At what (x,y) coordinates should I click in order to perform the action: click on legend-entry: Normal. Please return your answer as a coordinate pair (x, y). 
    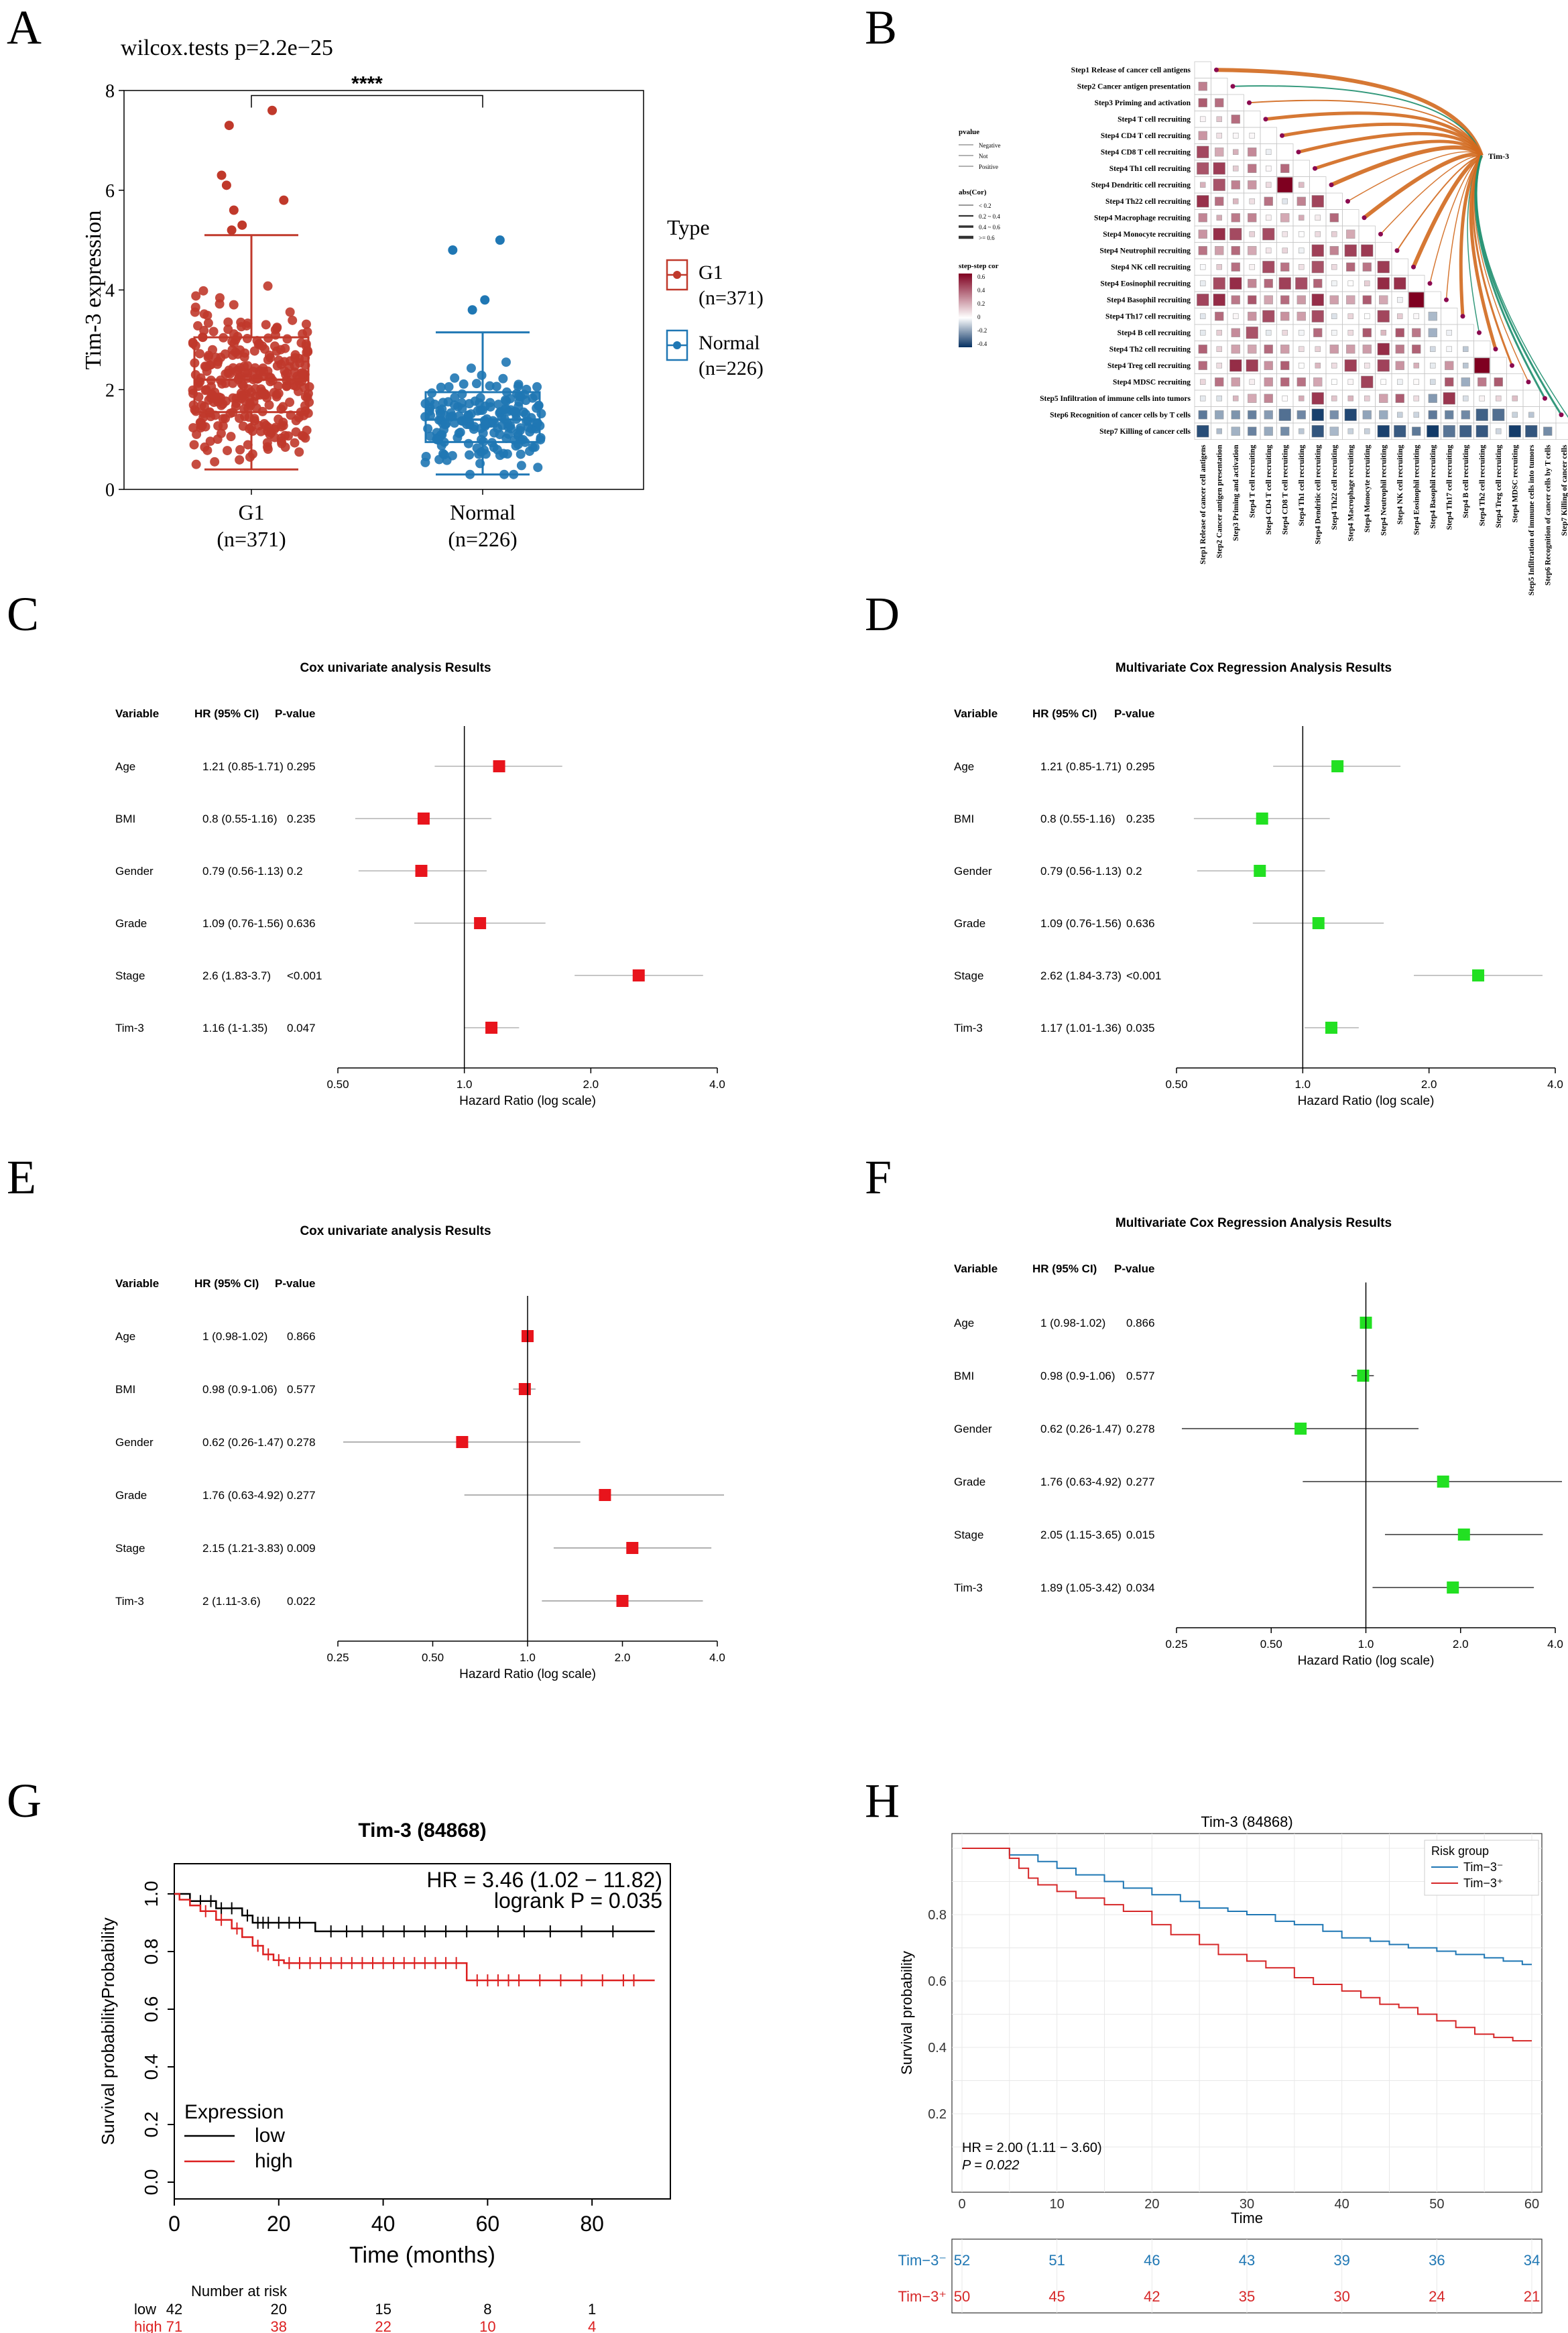
    Looking at the image, I should click on (729, 343).